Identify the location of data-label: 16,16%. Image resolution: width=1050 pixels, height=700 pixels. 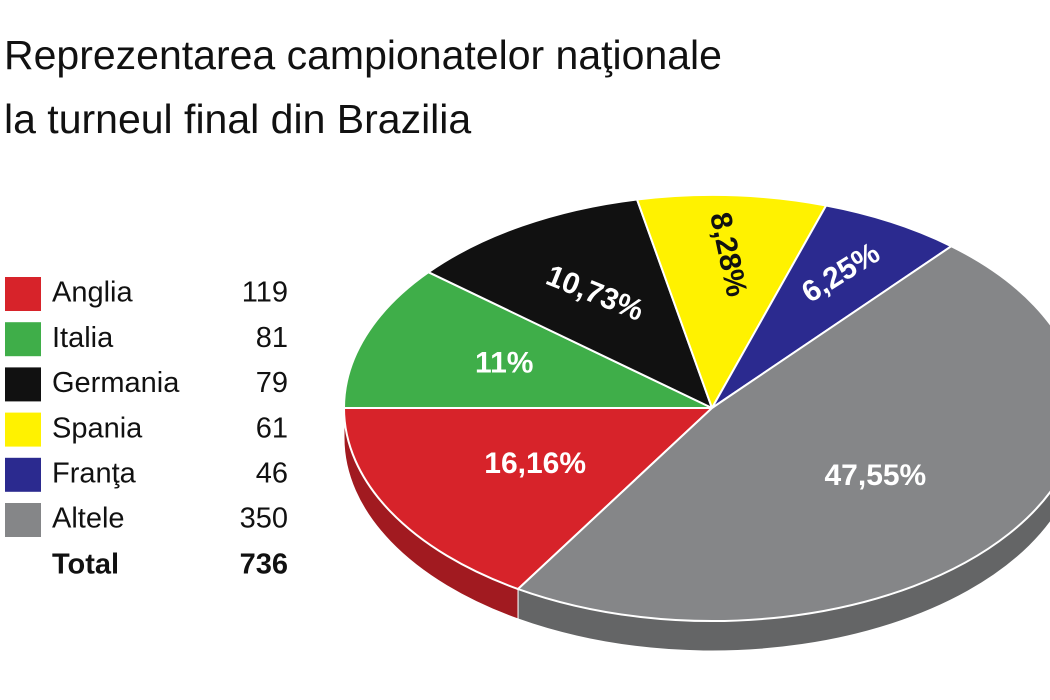
(535, 463).